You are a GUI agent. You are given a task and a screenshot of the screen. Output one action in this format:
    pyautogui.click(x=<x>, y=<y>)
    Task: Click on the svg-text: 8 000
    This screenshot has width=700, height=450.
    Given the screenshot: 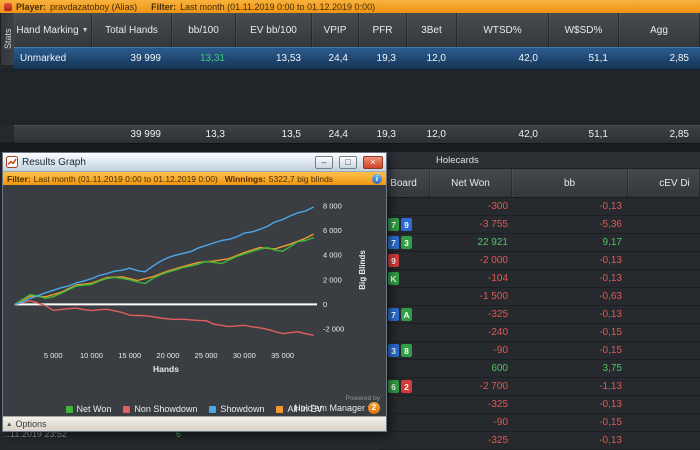 What is the action you would take?
    pyautogui.click(x=332, y=206)
    